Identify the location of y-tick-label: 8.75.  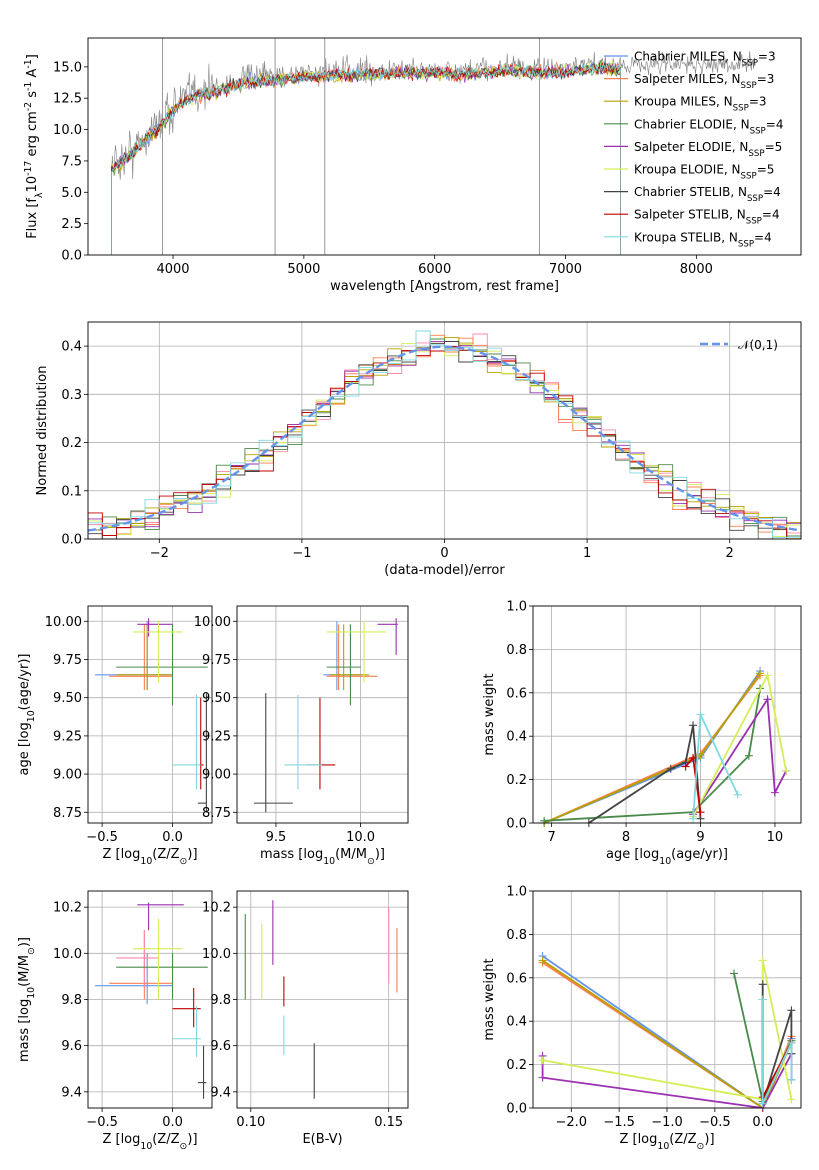
(67, 813).